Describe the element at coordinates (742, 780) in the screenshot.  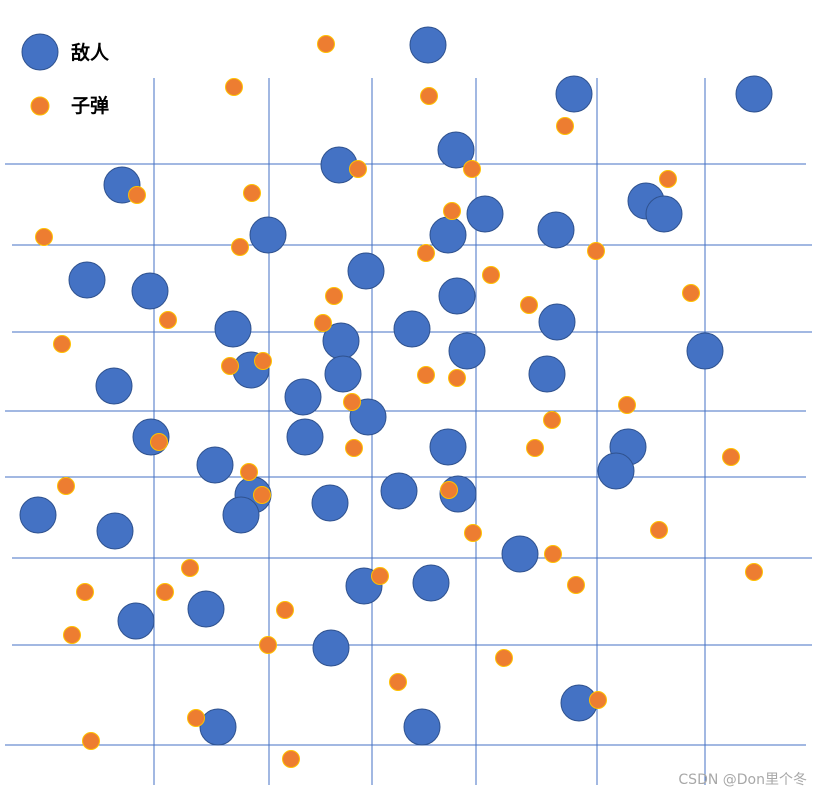
I see `watermark: CSDN @Don里个冬` at that location.